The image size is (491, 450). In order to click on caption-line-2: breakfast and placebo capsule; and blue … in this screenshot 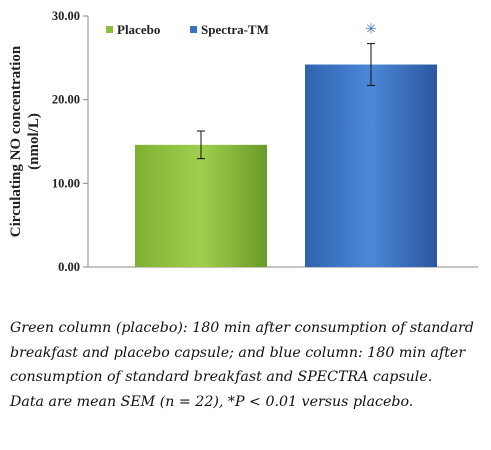, I will do `click(238, 352)`.